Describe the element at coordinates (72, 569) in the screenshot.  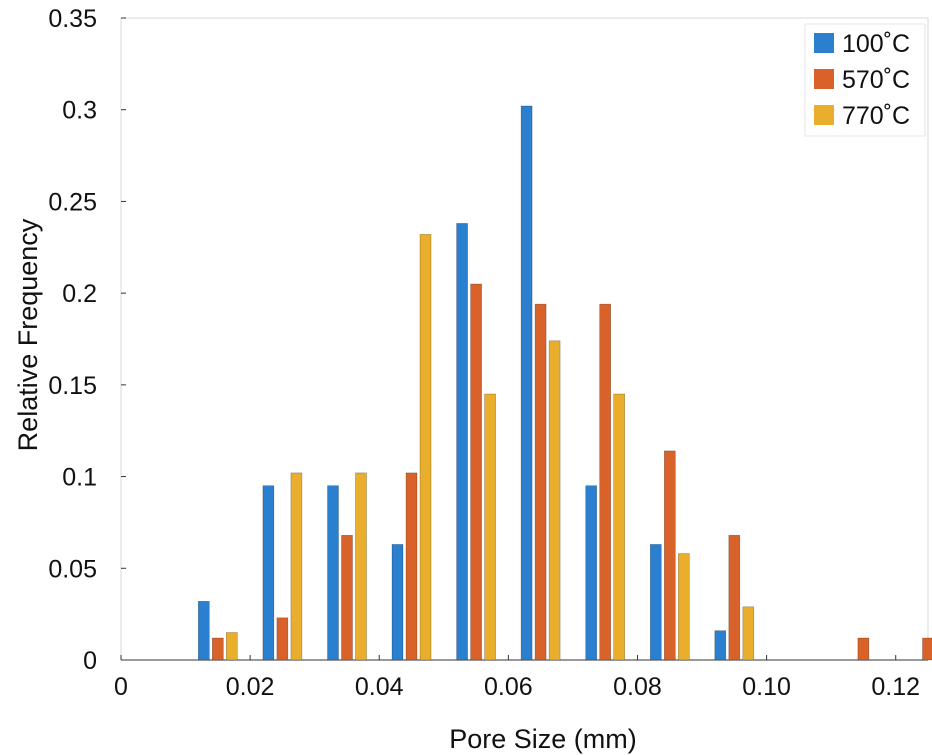
I see `y-tick-label: 0.05` at that location.